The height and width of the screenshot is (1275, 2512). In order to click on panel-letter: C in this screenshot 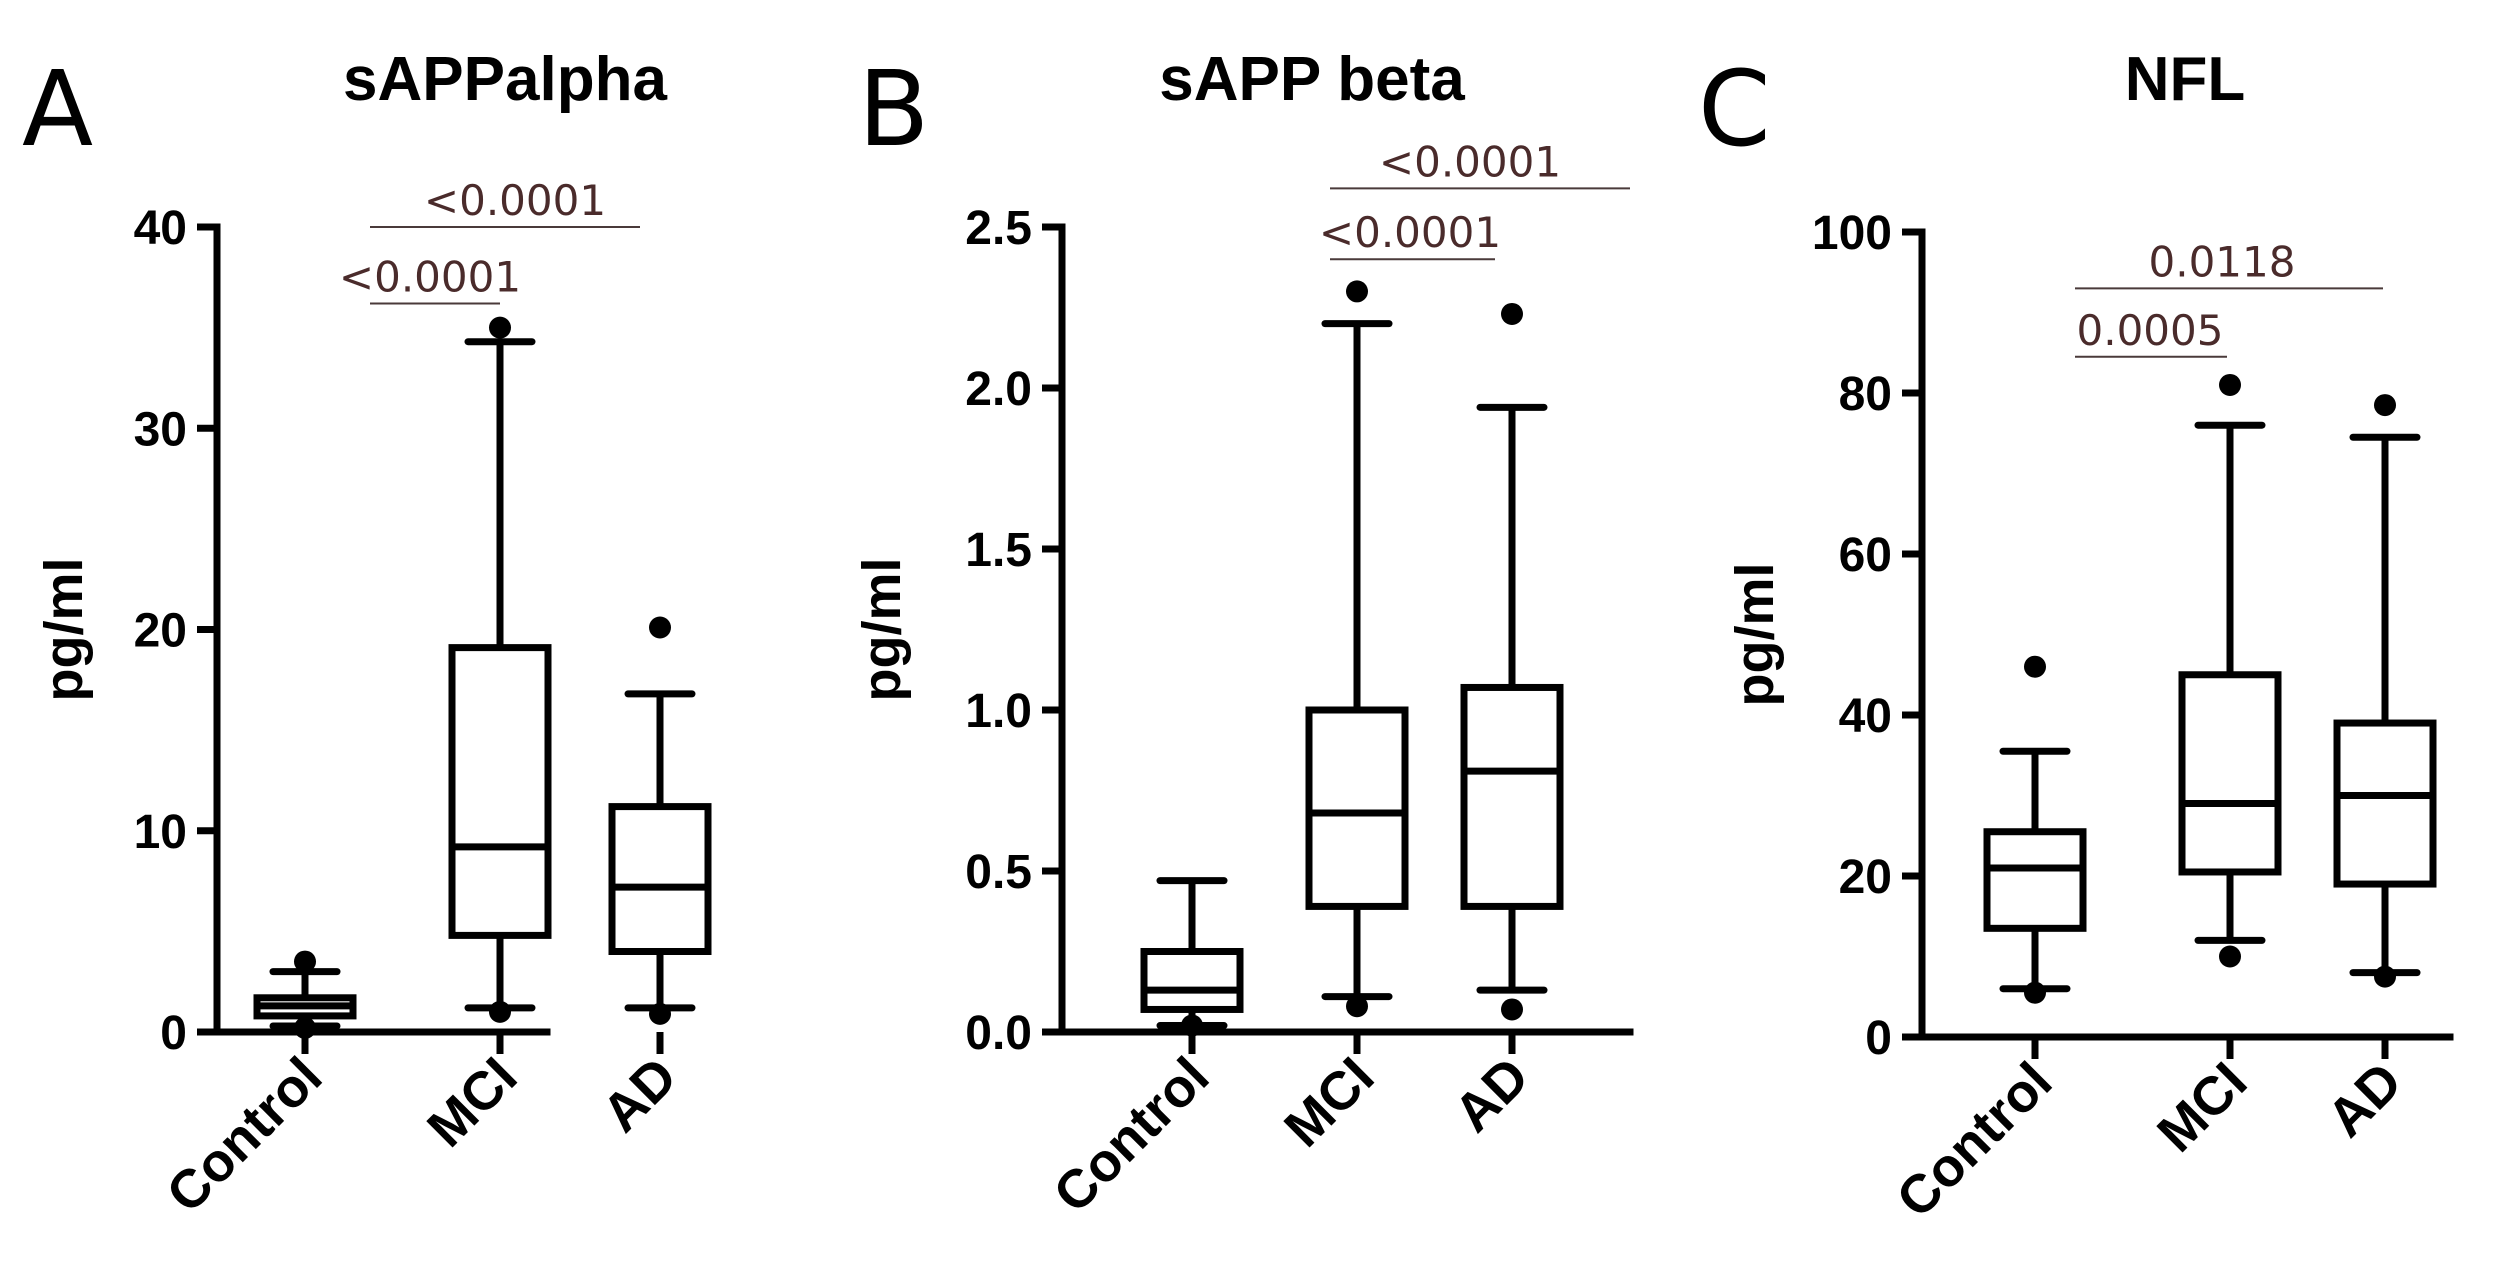, I will do `click(1734, 109)`.